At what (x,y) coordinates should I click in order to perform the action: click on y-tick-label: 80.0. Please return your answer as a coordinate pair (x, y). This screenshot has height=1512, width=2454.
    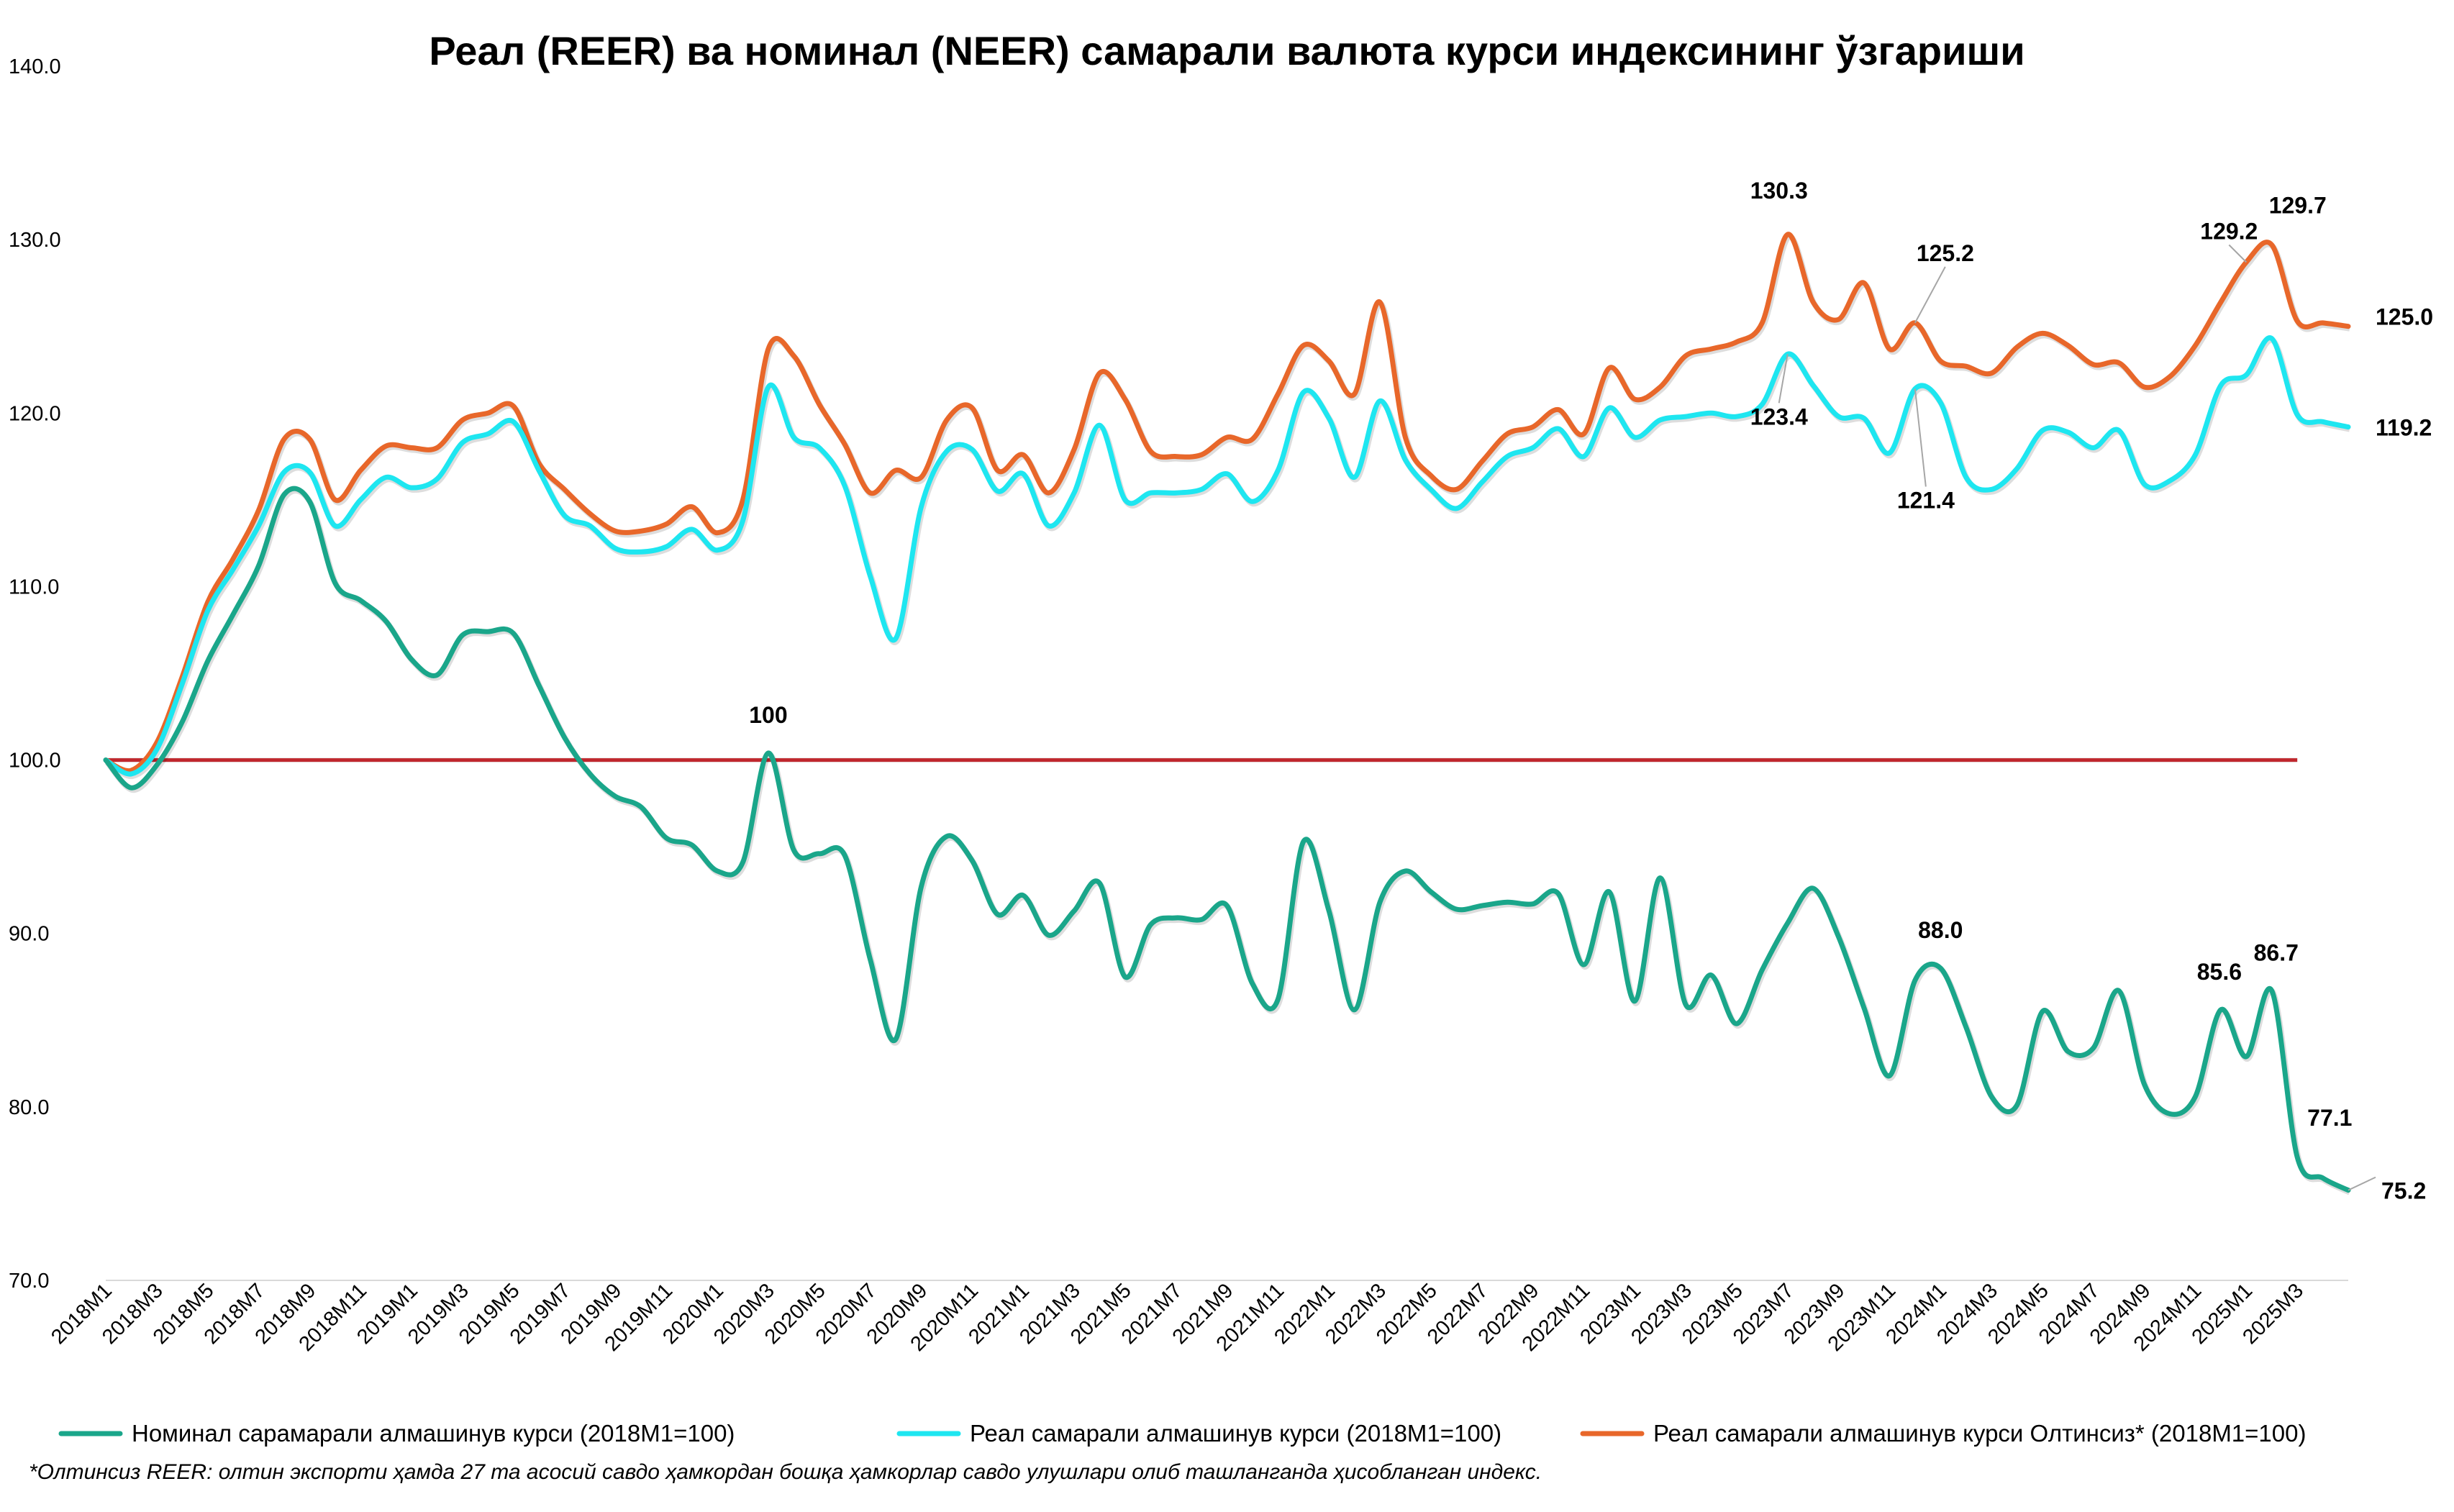
    Looking at the image, I should click on (29, 1107).